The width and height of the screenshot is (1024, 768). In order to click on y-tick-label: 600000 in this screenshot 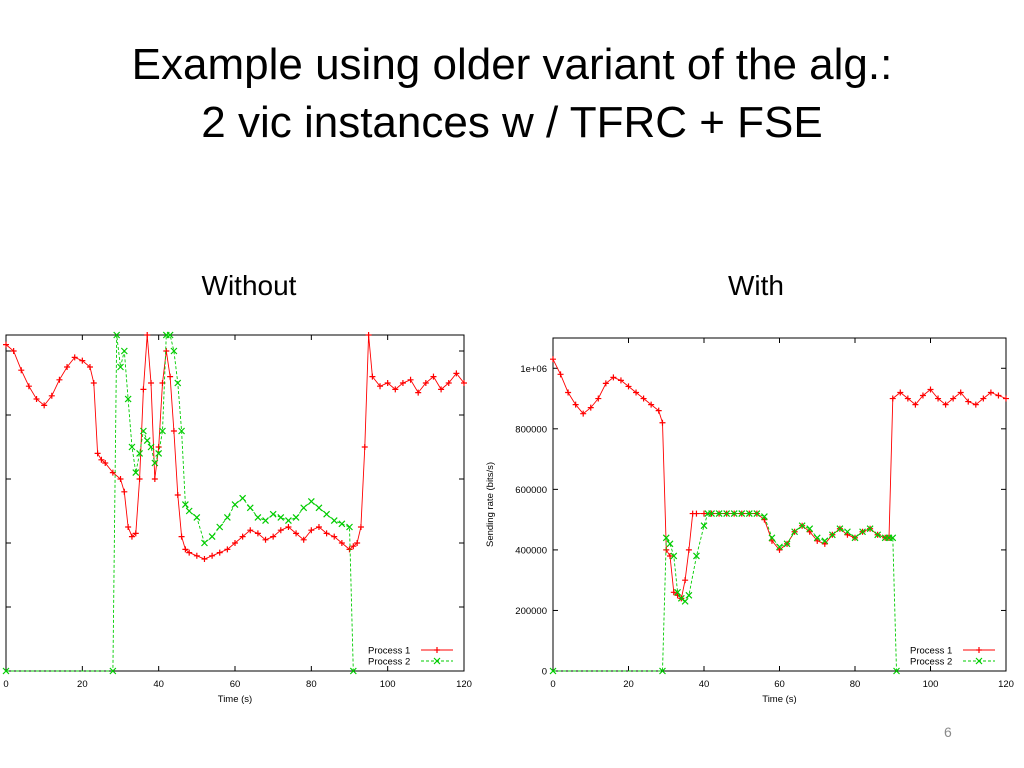, I will do `click(531, 490)`.